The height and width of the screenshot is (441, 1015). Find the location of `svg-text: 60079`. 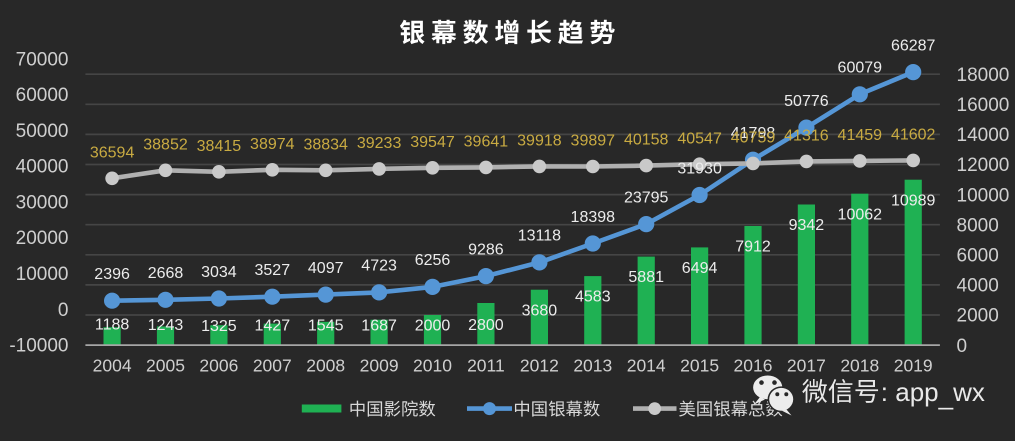

svg-text: 60079 is located at coordinates (860, 68).